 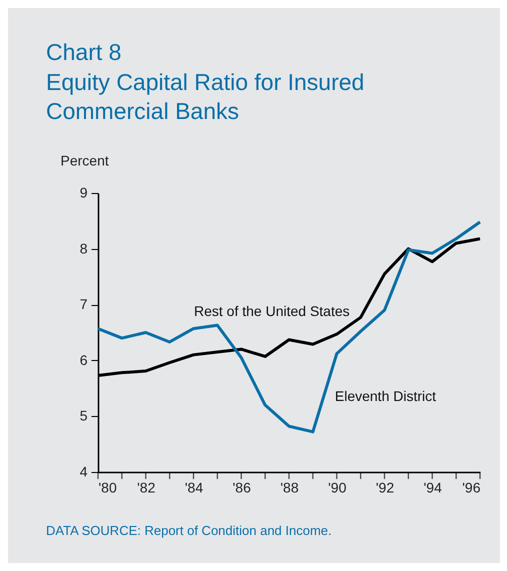 I want to click on y-tick-label: 9, so click(x=84, y=192).